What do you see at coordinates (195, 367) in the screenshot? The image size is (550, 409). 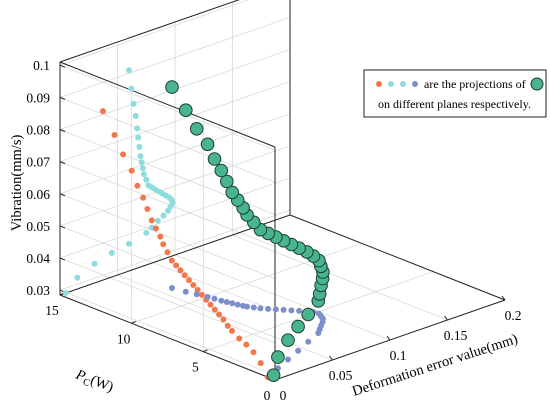 I see `x-tick-label-1: 5` at bounding box center [195, 367].